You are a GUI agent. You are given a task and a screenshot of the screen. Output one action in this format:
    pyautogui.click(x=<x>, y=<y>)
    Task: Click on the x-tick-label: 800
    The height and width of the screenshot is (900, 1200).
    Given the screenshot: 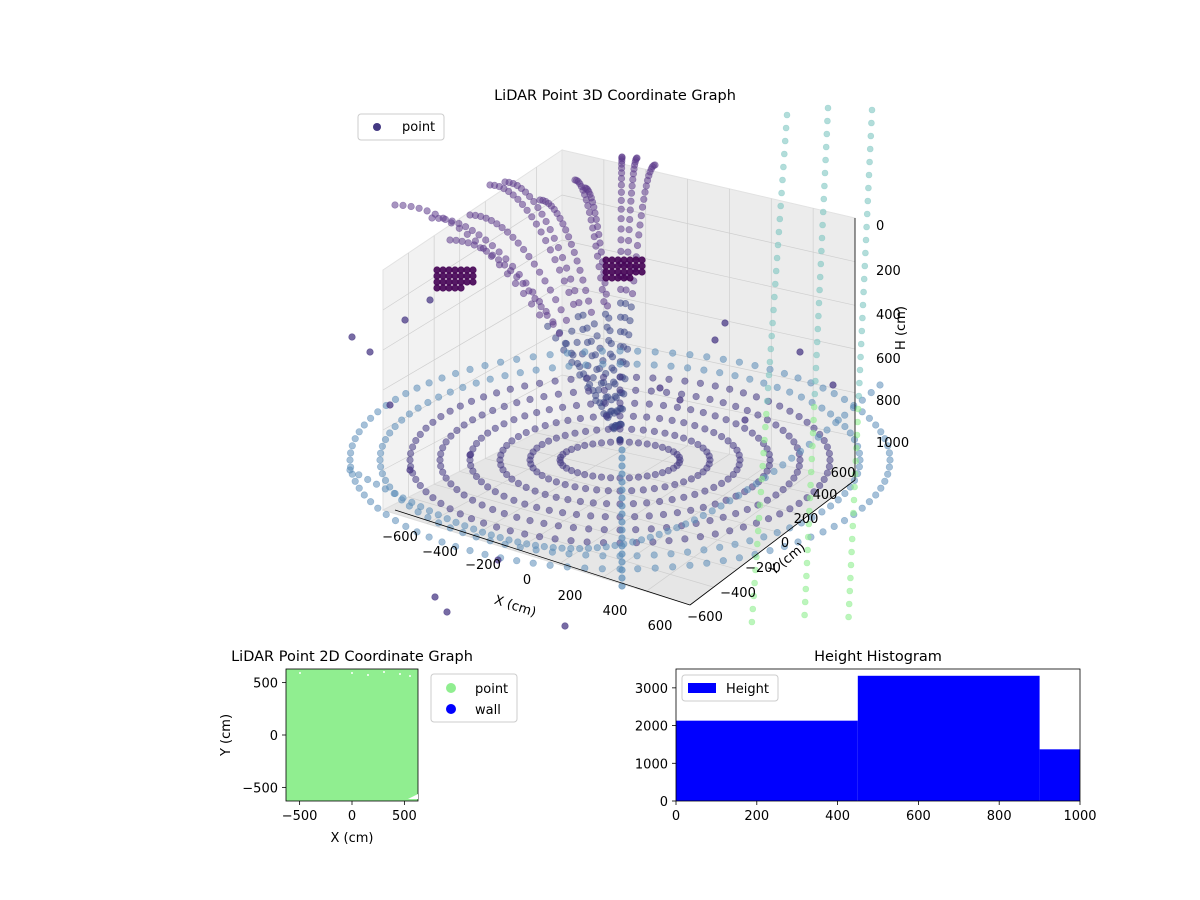 What is the action you would take?
    pyautogui.click(x=999, y=816)
    